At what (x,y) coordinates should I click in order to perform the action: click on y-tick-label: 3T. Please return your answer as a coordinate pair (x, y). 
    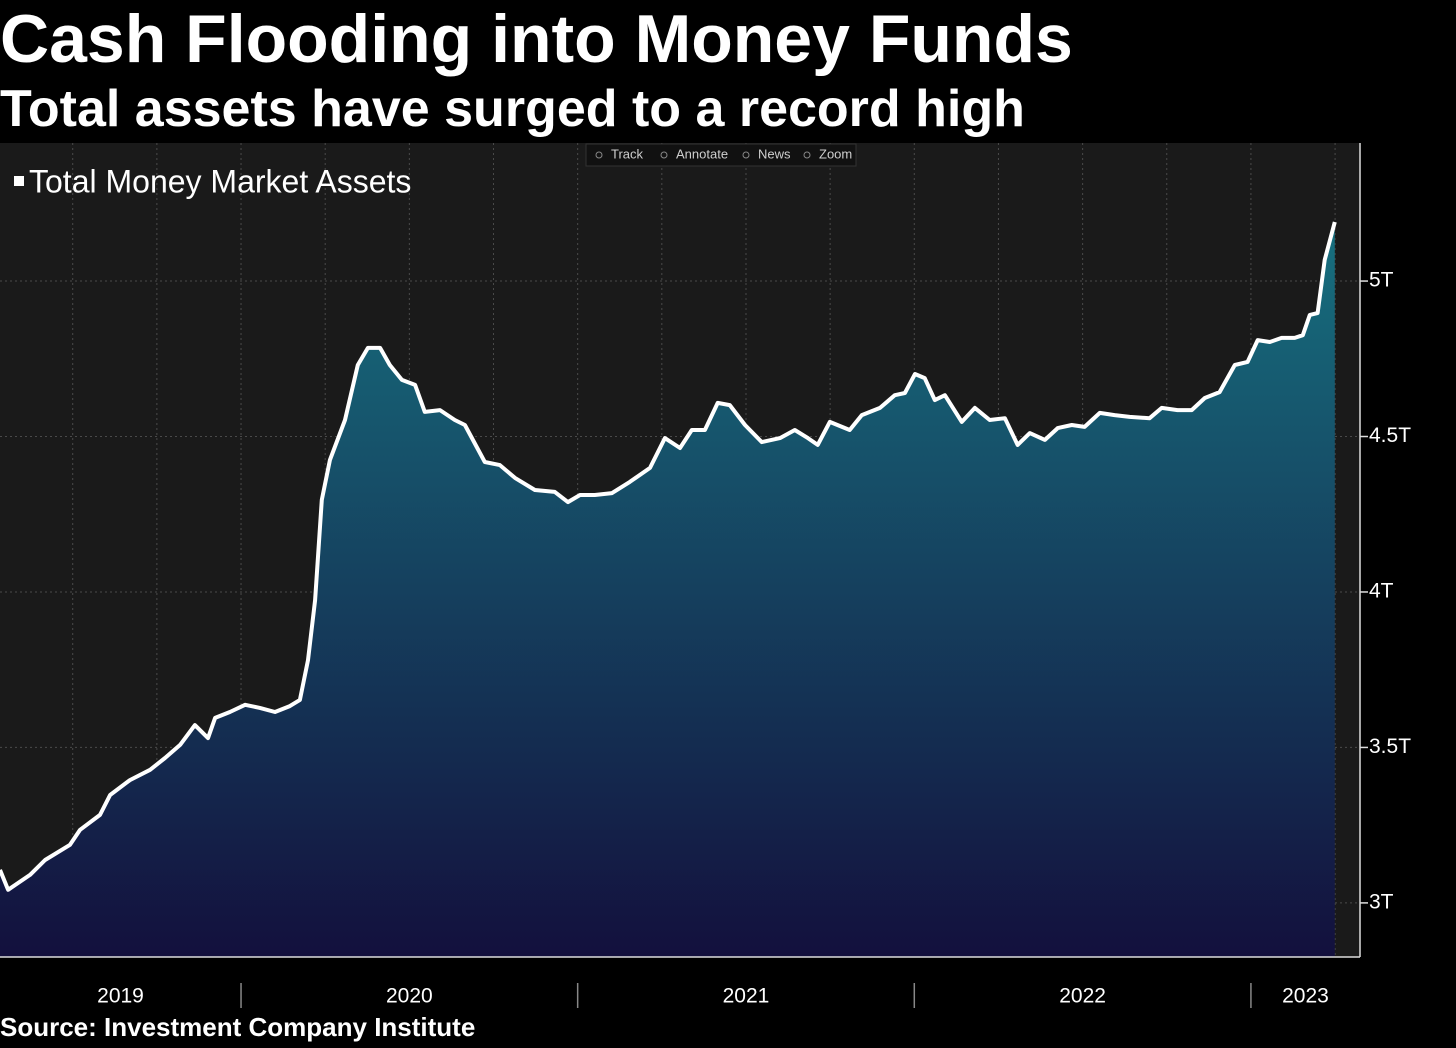
    Looking at the image, I should click on (1381, 901).